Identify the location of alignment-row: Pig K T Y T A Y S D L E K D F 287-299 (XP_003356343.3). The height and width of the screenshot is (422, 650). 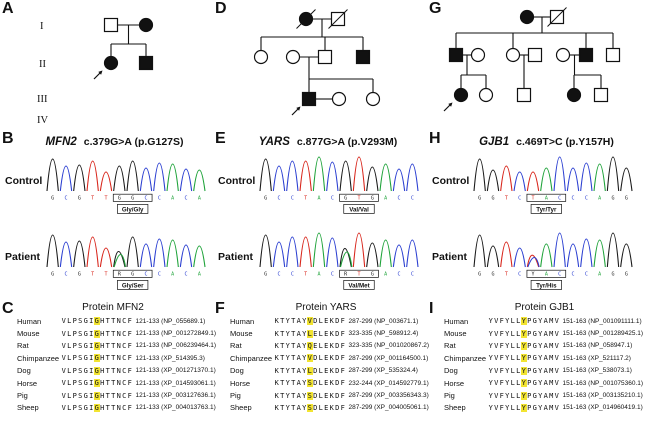
(321, 395).